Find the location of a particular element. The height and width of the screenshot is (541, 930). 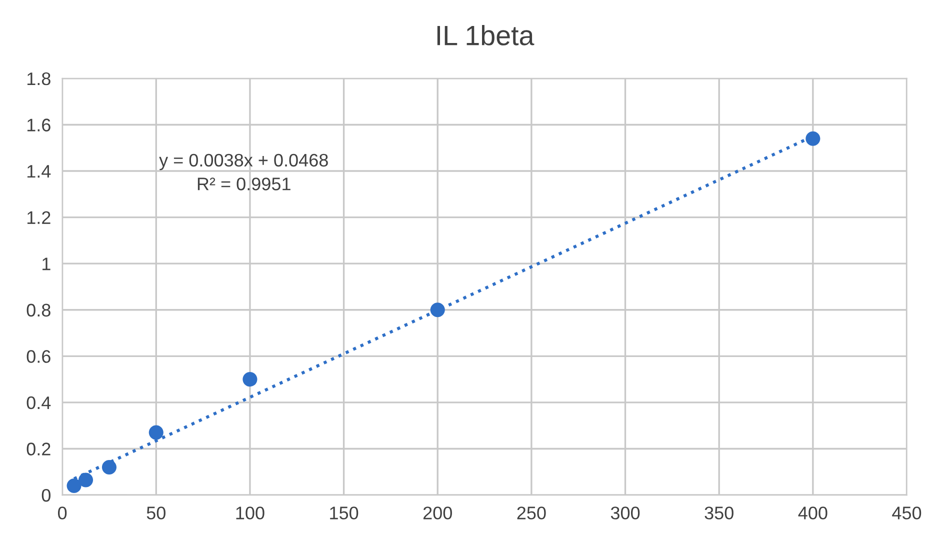

y-tick-label: 1.4 is located at coordinates (39, 171).